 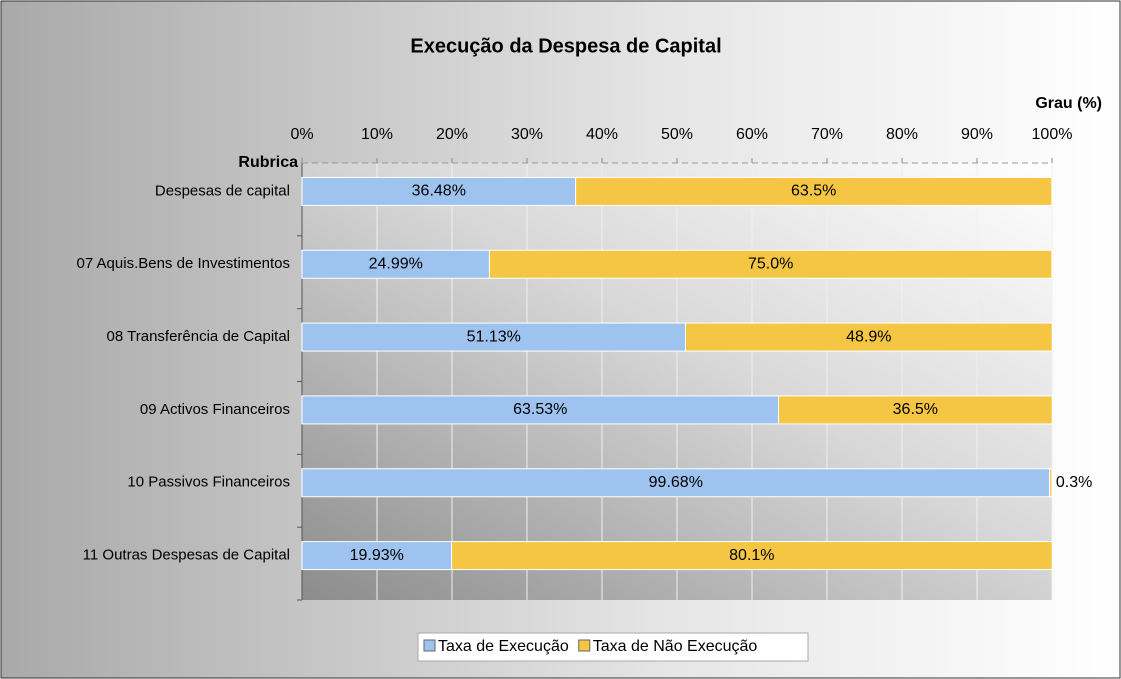 What do you see at coordinates (1052, 134) in the screenshot?
I see `x-tick-label: 100%` at bounding box center [1052, 134].